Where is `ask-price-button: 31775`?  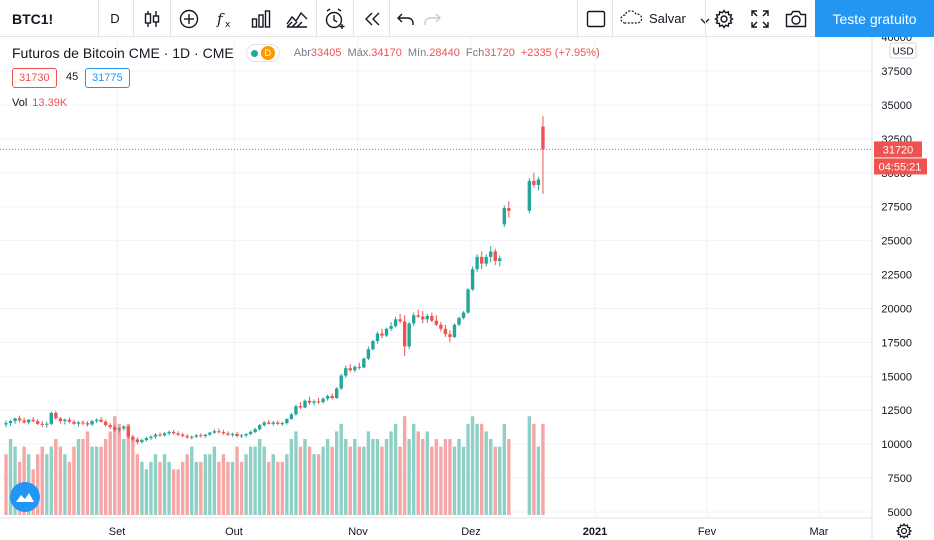
ask-price-button: 31775 is located at coordinates (107, 78).